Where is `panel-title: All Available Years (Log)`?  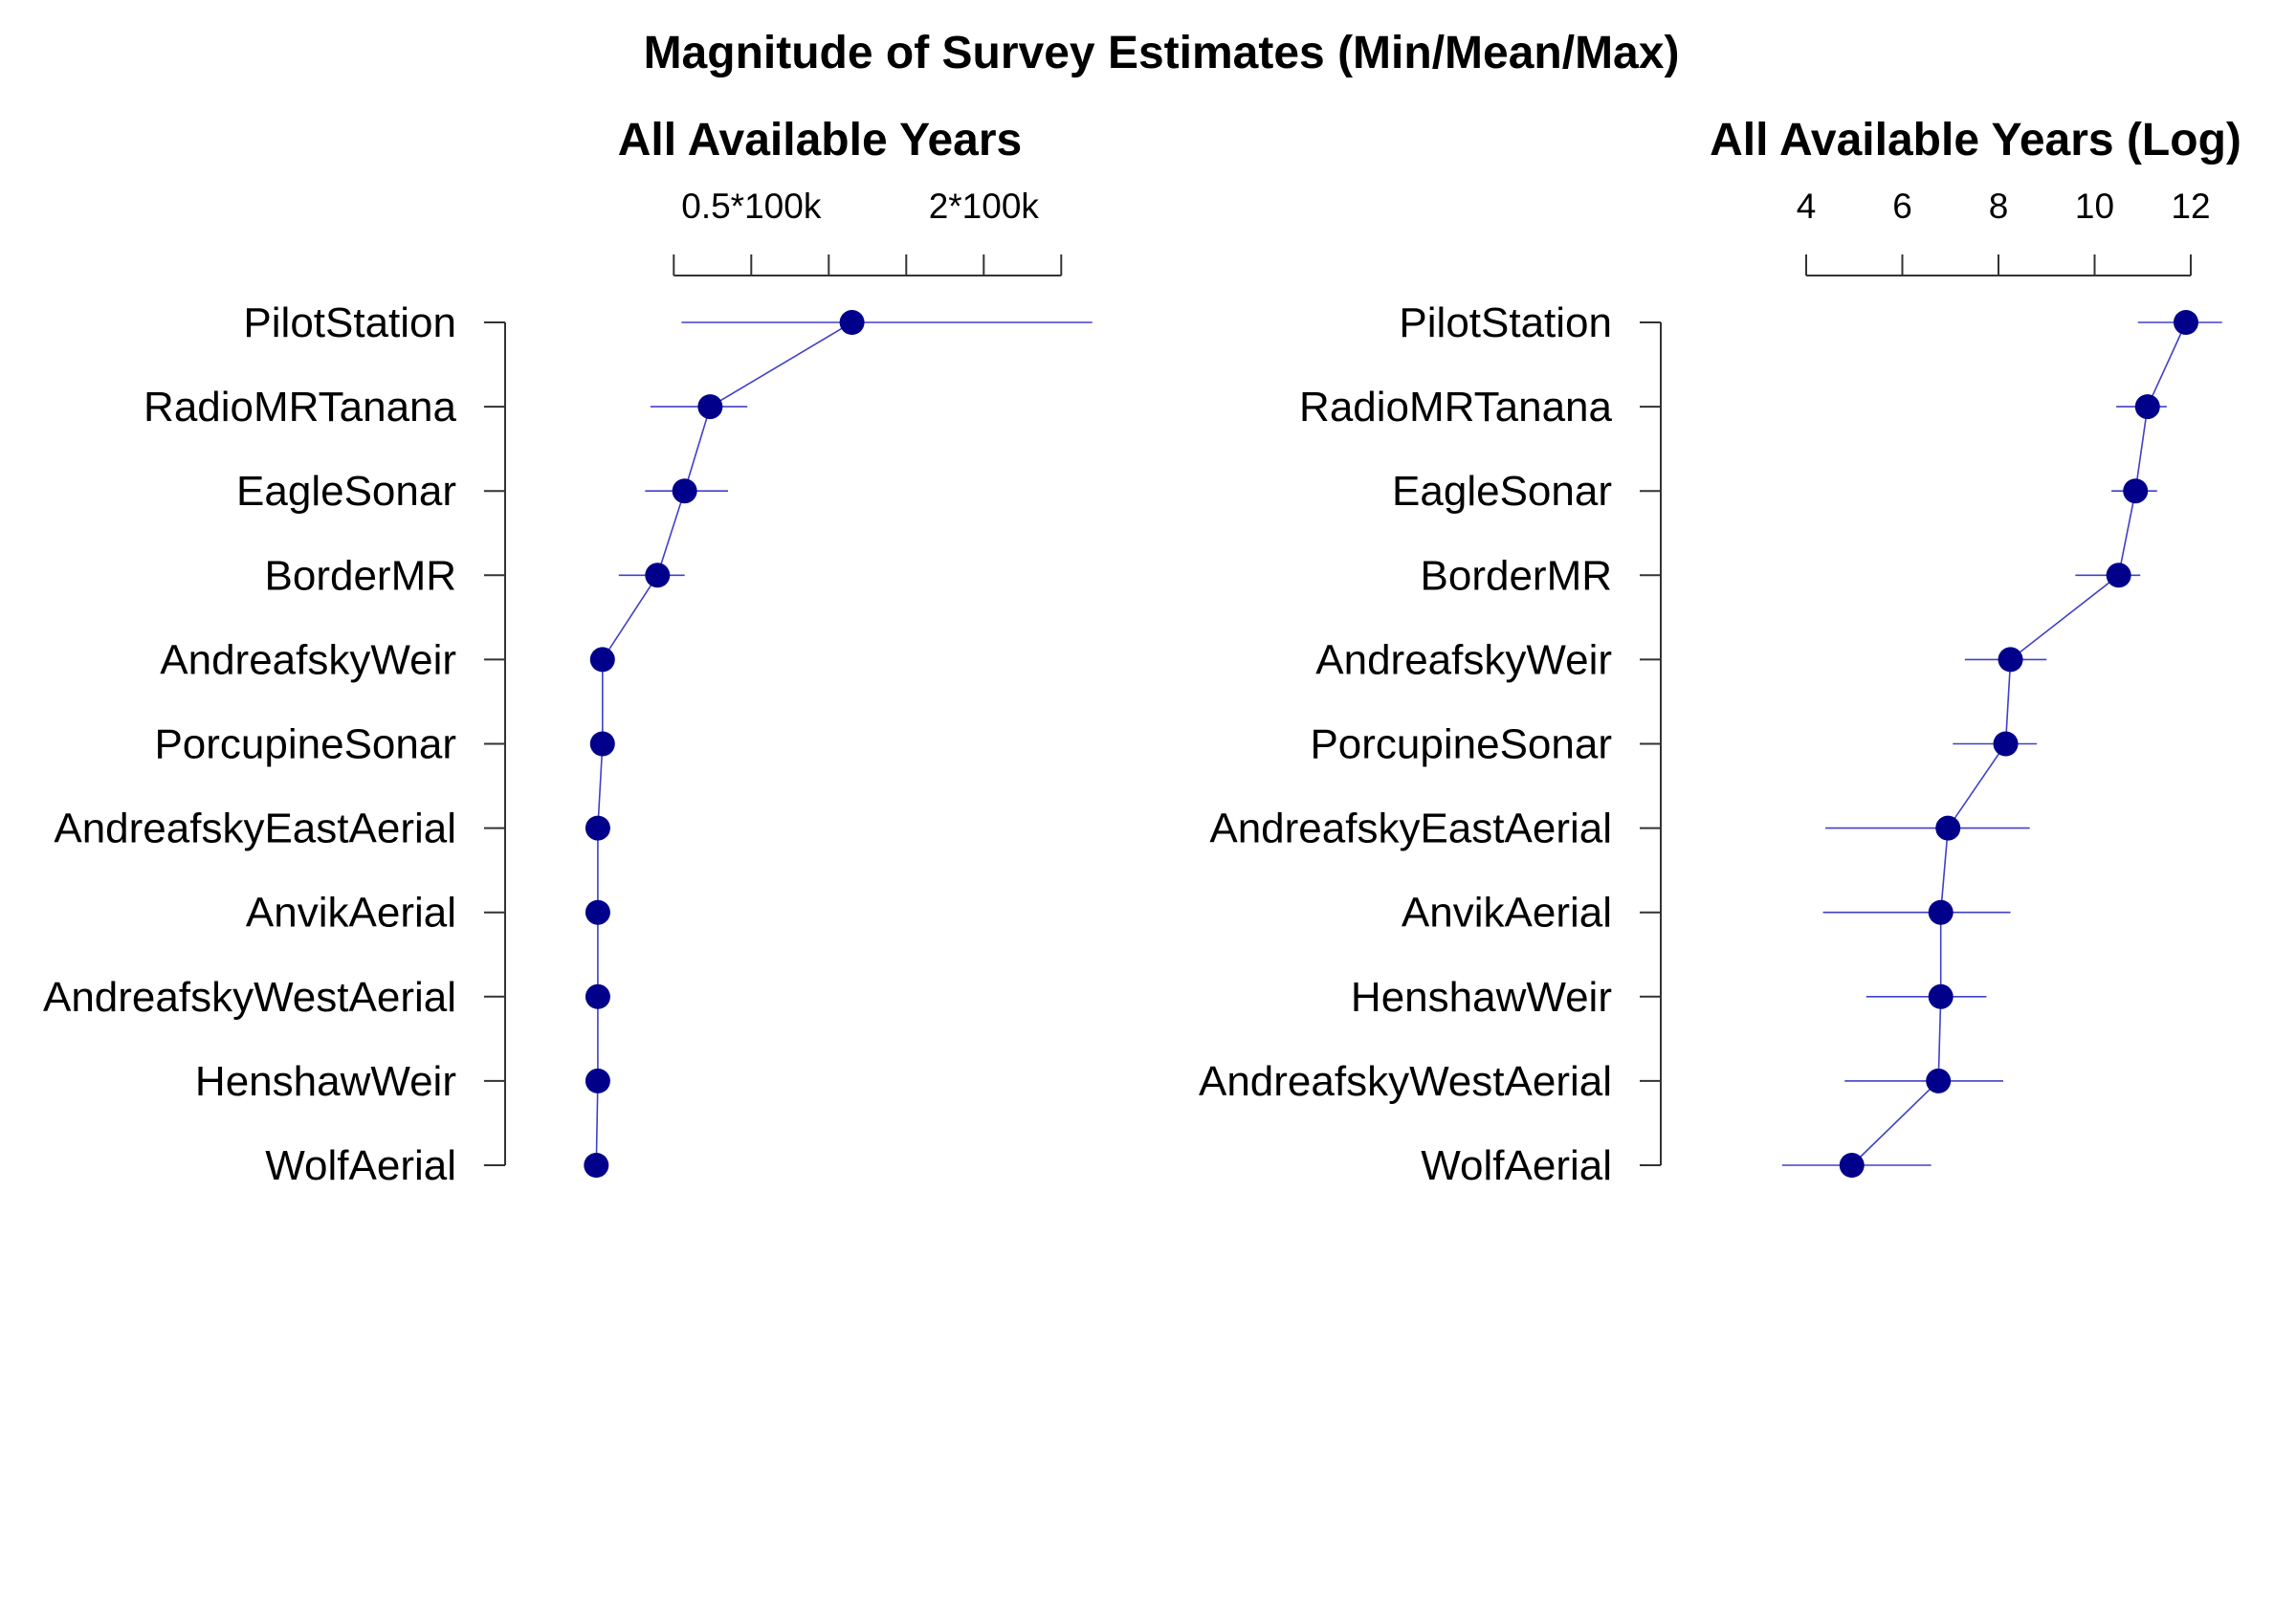 panel-title: All Available Years (Log) is located at coordinates (1976, 140).